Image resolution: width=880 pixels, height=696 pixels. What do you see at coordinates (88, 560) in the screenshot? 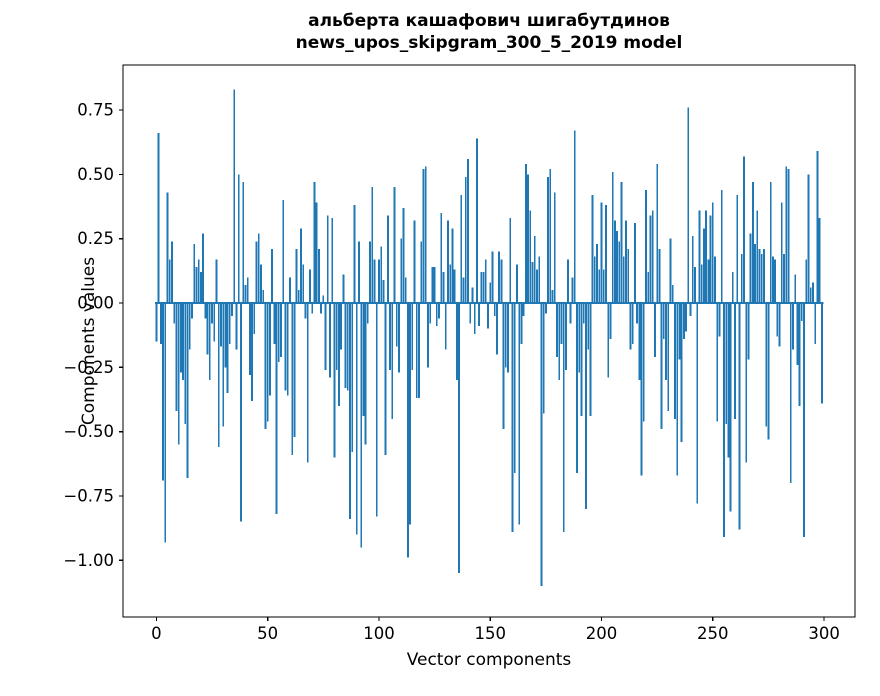
I see `y-tick-label: −1.00` at bounding box center [88, 560].